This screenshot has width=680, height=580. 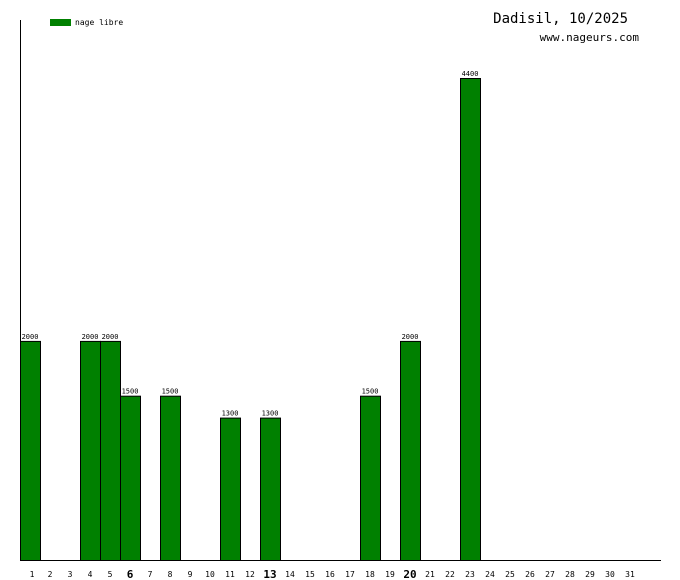 What do you see at coordinates (230, 574) in the screenshot?
I see `x-tick-day-11: 11` at bounding box center [230, 574].